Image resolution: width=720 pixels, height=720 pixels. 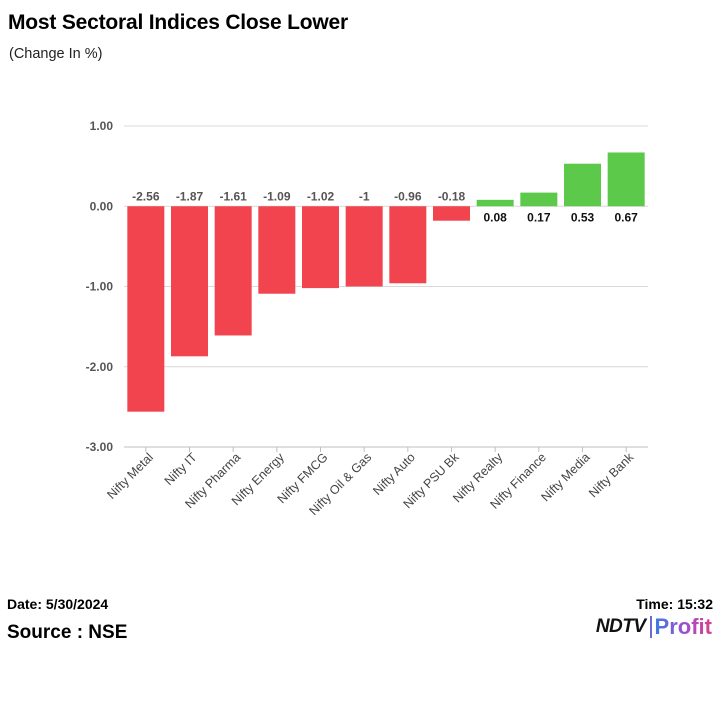 I want to click on data-label: 0.08, so click(x=495, y=217).